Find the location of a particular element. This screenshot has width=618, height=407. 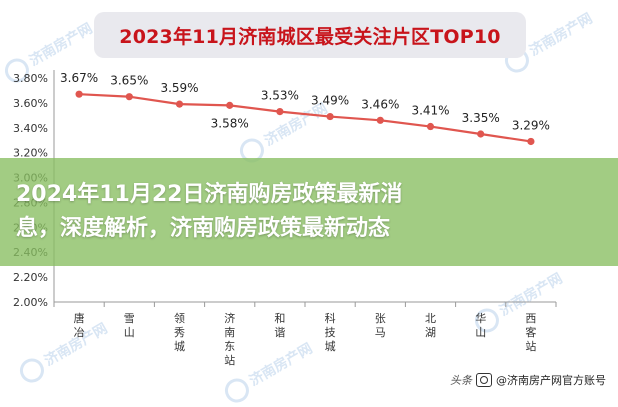

data-label: 3.59% is located at coordinates (179, 88).